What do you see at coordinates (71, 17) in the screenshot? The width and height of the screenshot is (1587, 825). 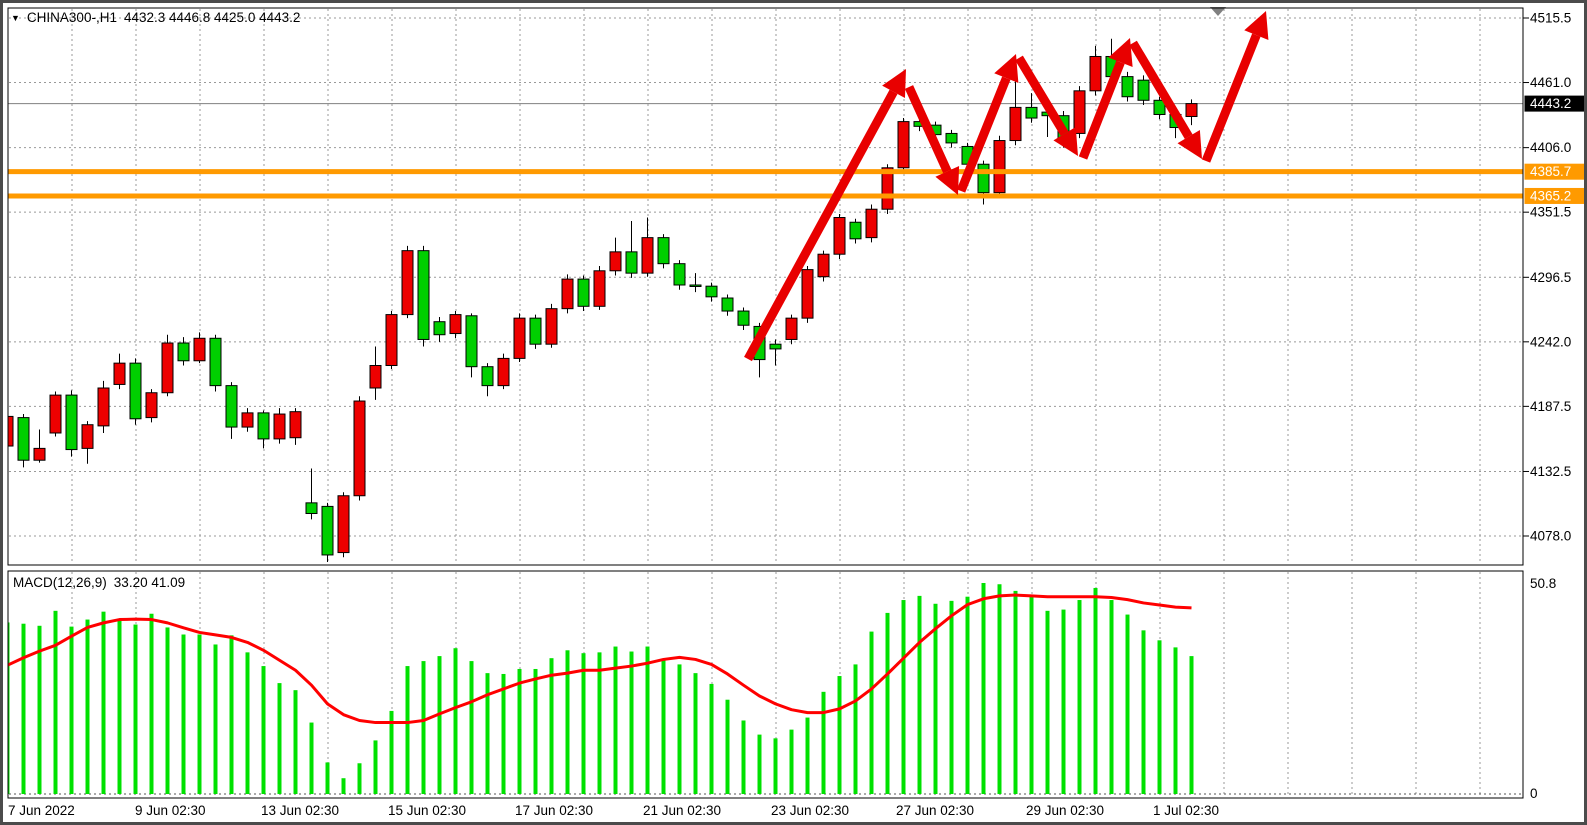 I see `symbol-name: CHINA300-,H1` at bounding box center [71, 17].